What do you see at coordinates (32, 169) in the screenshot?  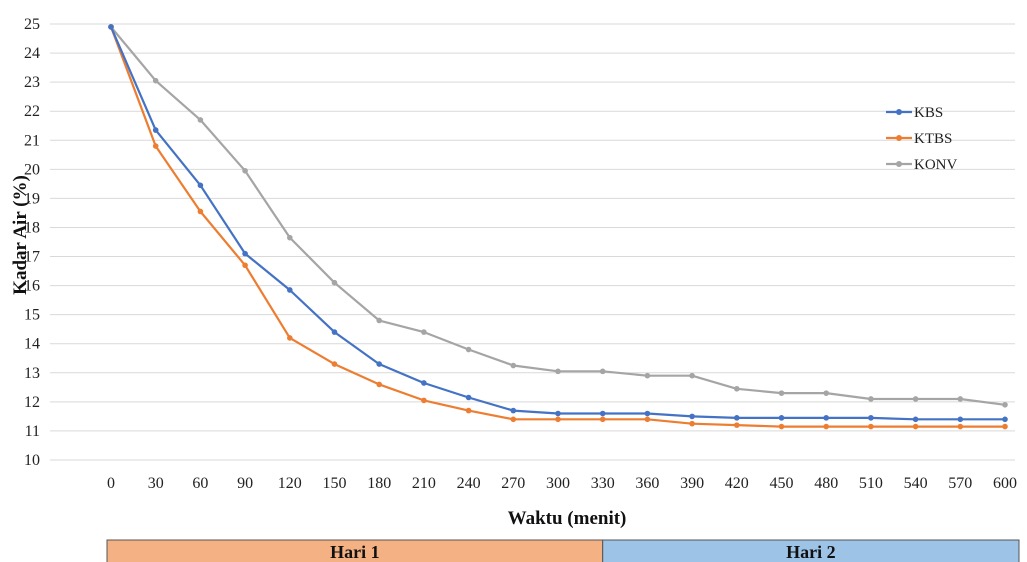 I see `y-tick-label: 20` at bounding box center [32, 169].